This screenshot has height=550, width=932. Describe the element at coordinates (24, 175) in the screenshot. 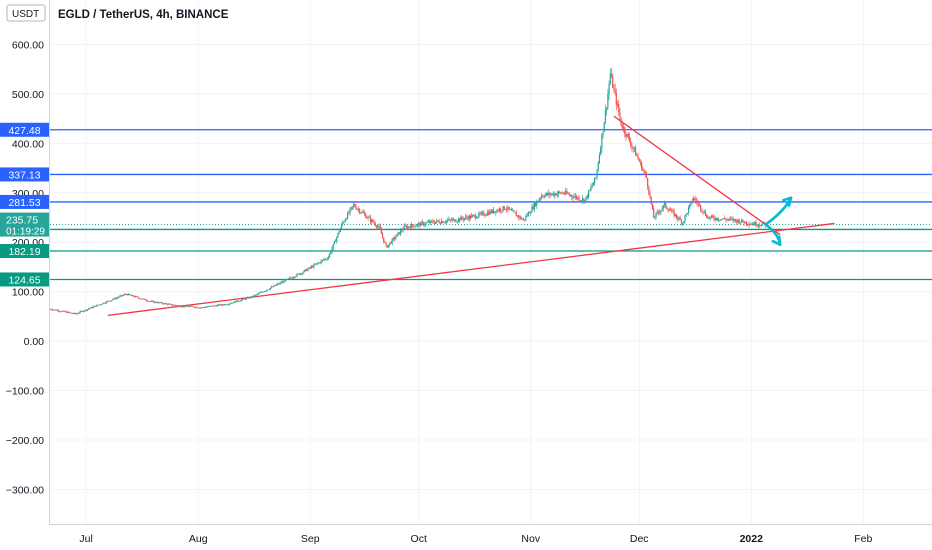

I see `level-label: 337.13` at that location.